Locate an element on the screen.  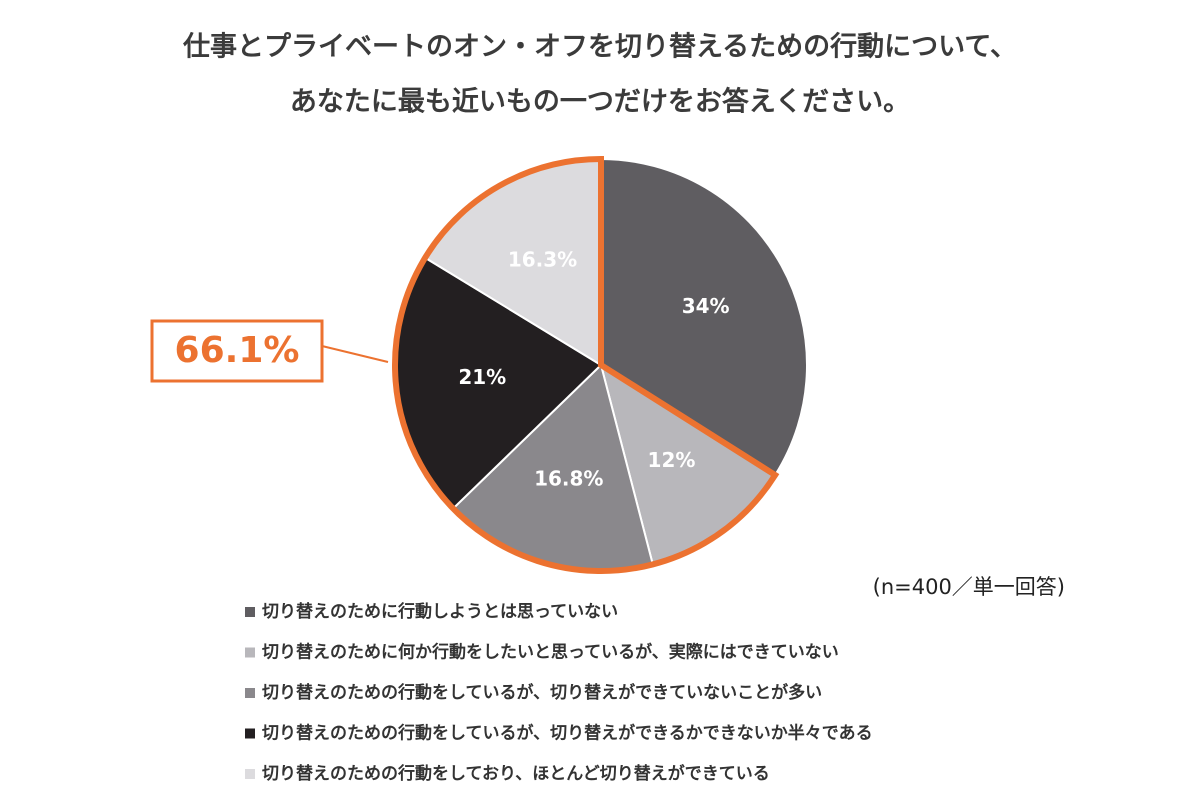
annotation-connector is located at coordinates (355, 354).